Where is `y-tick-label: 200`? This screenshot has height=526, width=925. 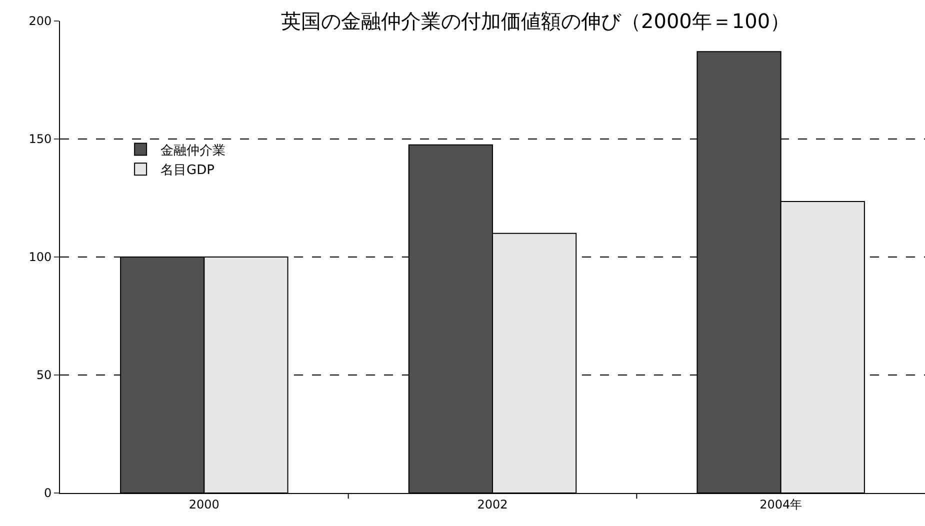 y-tick-label: 200 is located at coordinates (40, 21).